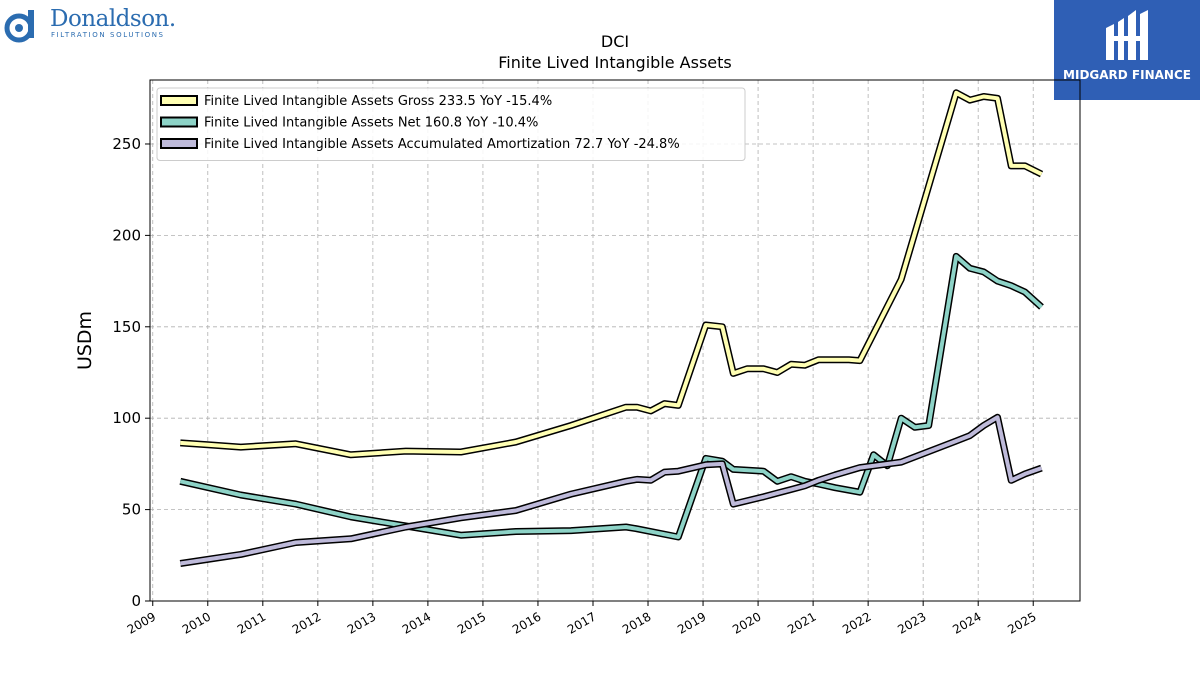 The width and height of the screenshot is (1200, 675). I want to click on x-tick-label: 2016, so click(526, 622).